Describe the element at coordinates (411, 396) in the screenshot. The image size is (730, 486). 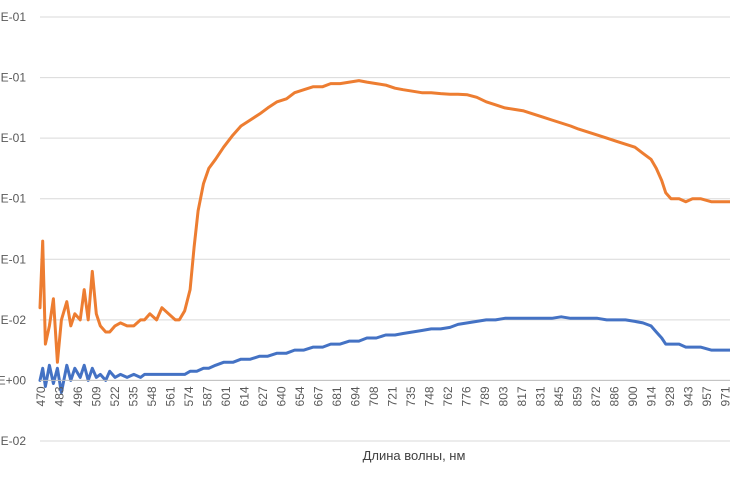
I see `x-tick-label: 735` at that location.